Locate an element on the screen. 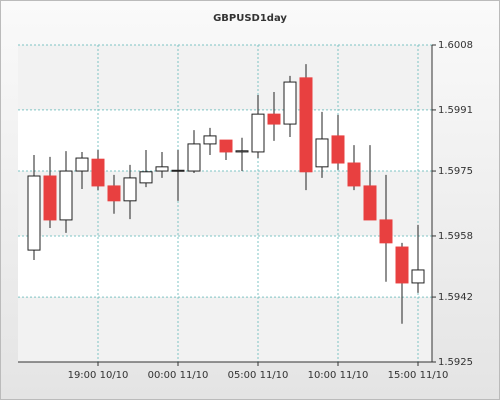  y-tick-label: 1.5975 is located at coordinates (455, 171).